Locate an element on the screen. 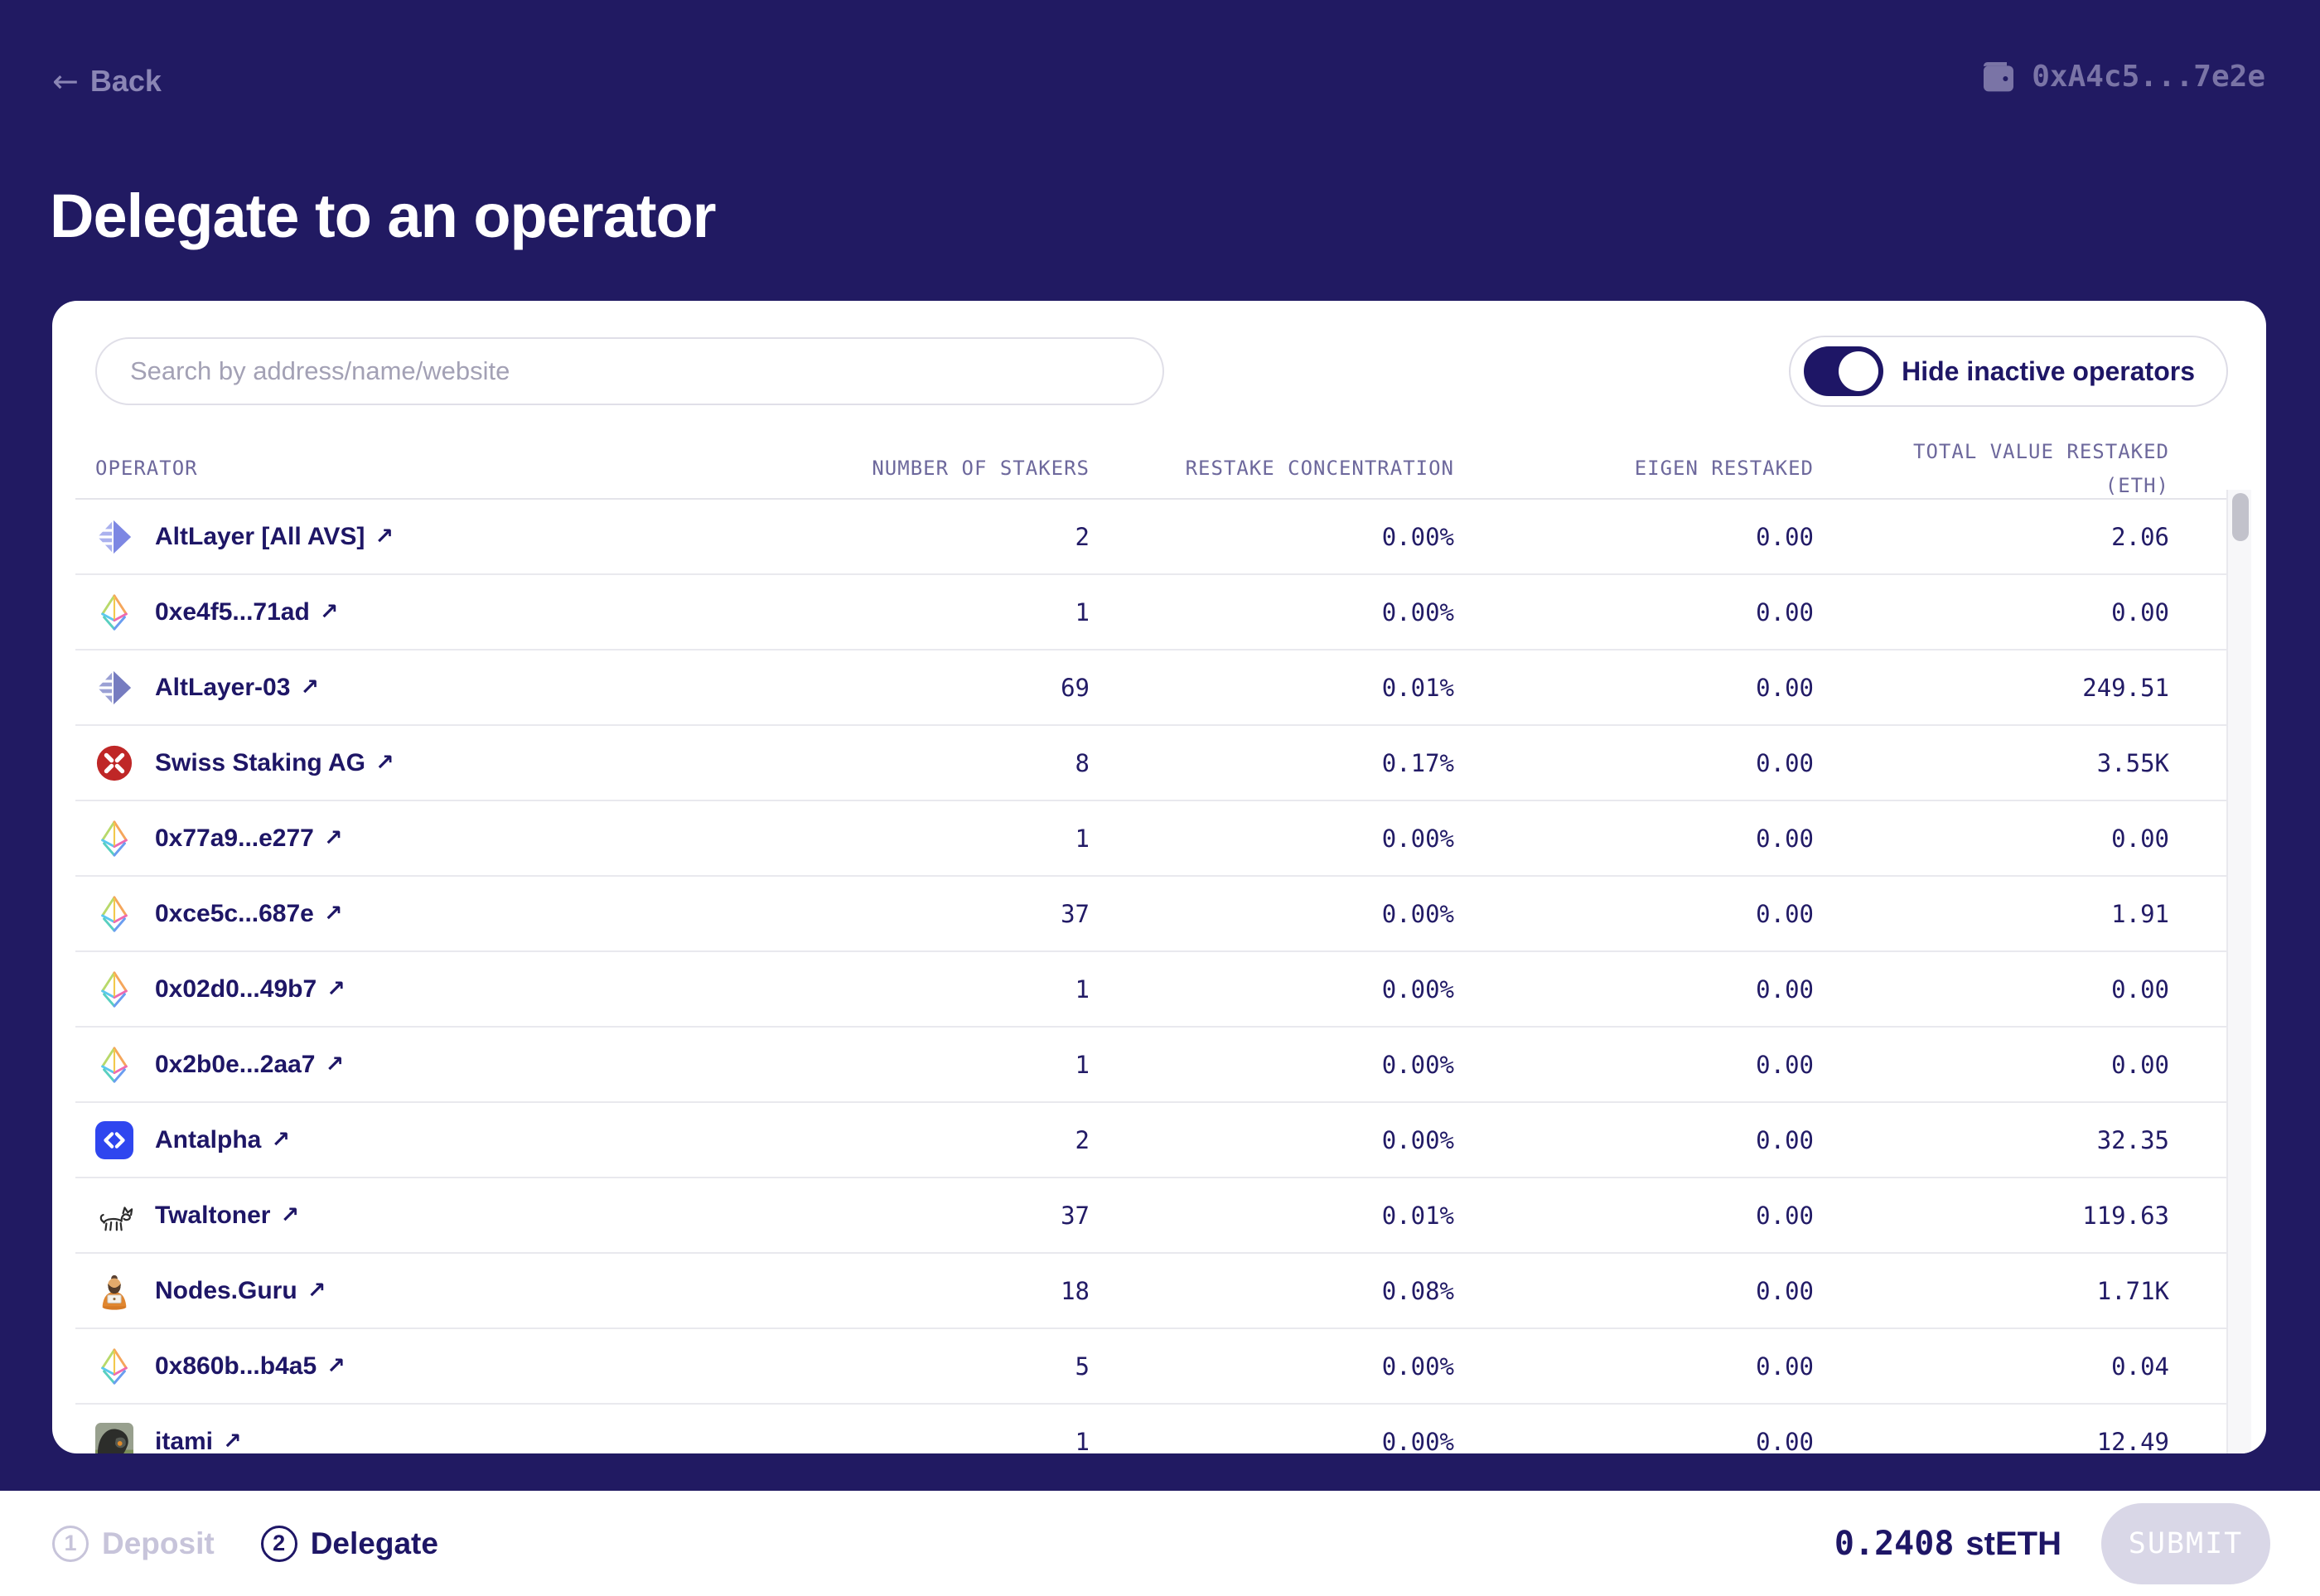 The image size is (2320, 1596). column-header: RESTAKE CONCENTRATION is located at coordinates (1319, 469).